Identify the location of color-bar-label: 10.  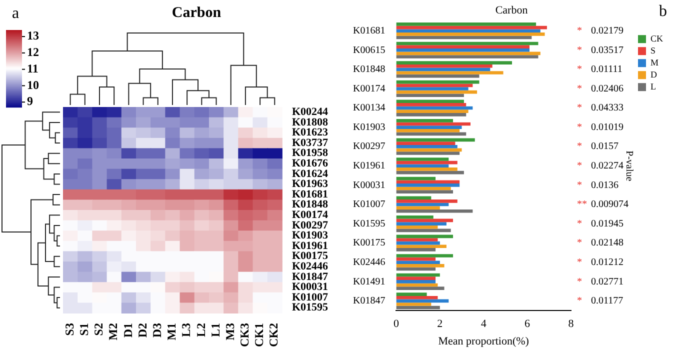
(33, 85).